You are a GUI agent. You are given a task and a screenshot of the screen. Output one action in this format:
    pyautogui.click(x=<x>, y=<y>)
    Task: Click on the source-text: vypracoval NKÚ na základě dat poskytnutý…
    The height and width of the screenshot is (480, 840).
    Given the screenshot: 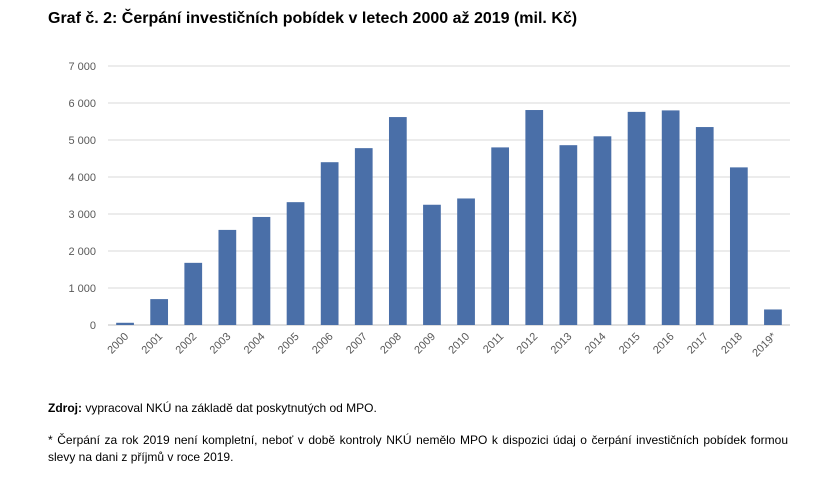 What is the action you would take?
    pyautogui.click(x=229, y=408)
    